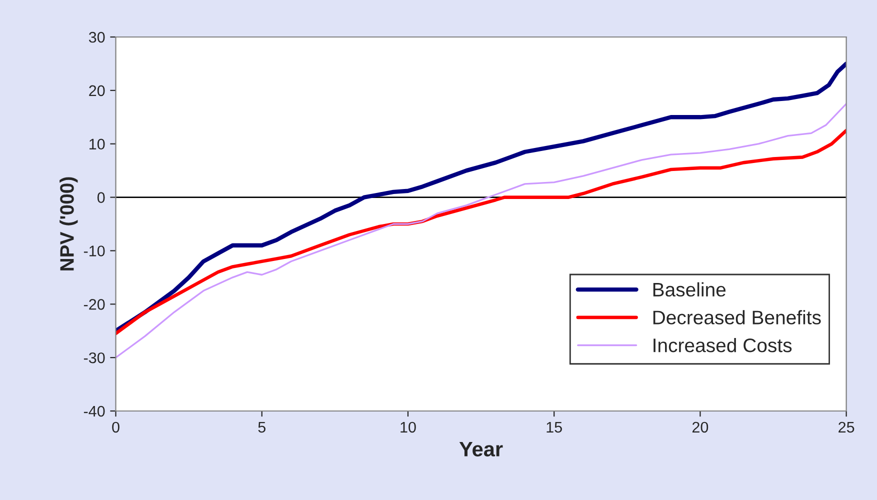 The height and width of the screenshot is (500, 877). What do you see at coordinates (97, 144) in the screenshot?
I see `y-tick-label: 10` at bounding box center [97, 144].